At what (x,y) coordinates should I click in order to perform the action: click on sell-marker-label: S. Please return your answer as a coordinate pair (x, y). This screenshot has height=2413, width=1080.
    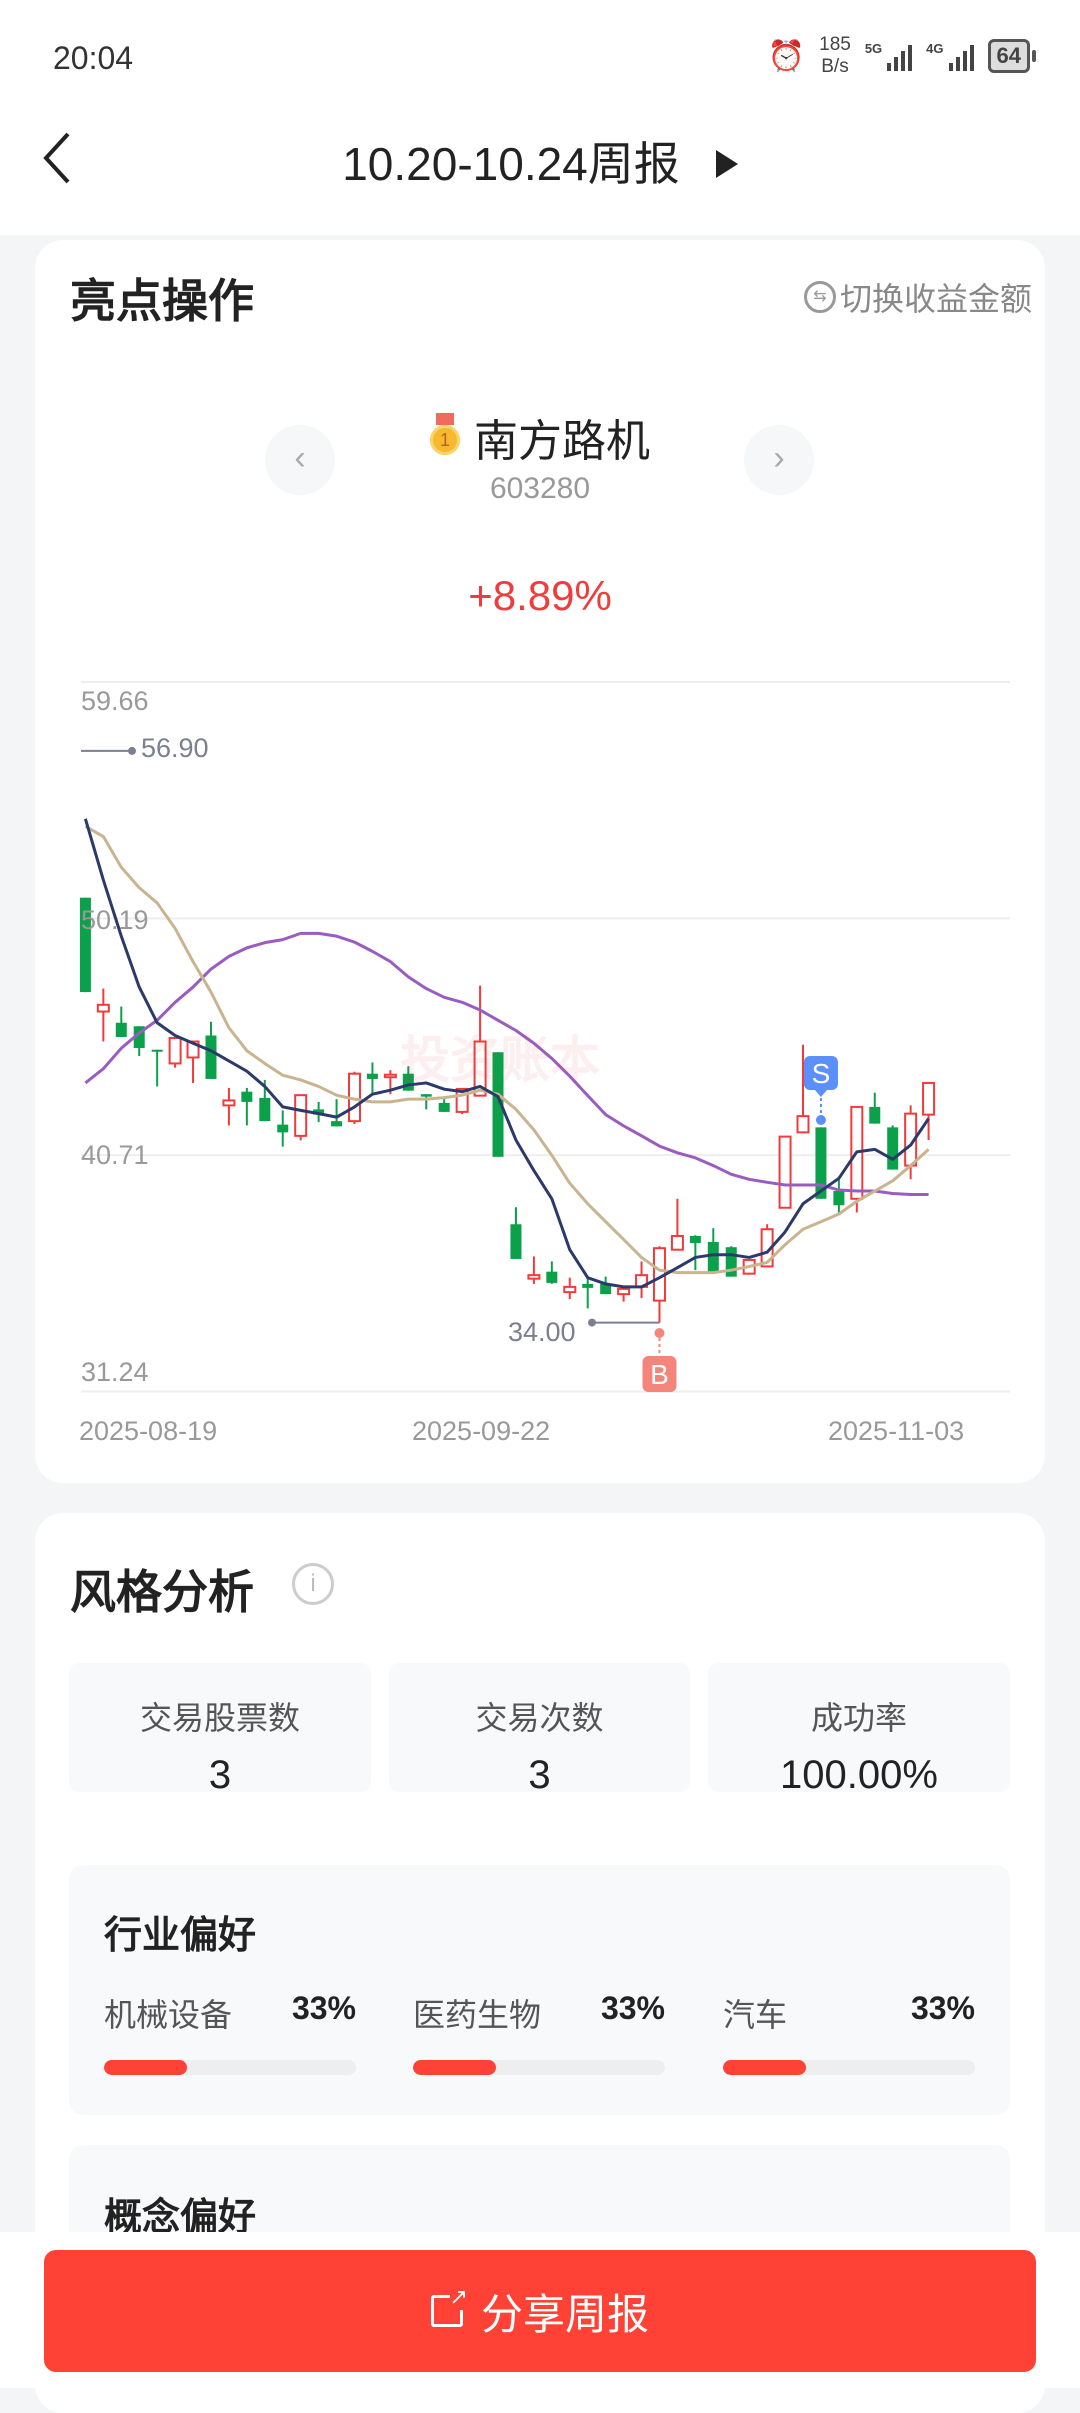
    Looking at the image, I should click on (821, 1073).